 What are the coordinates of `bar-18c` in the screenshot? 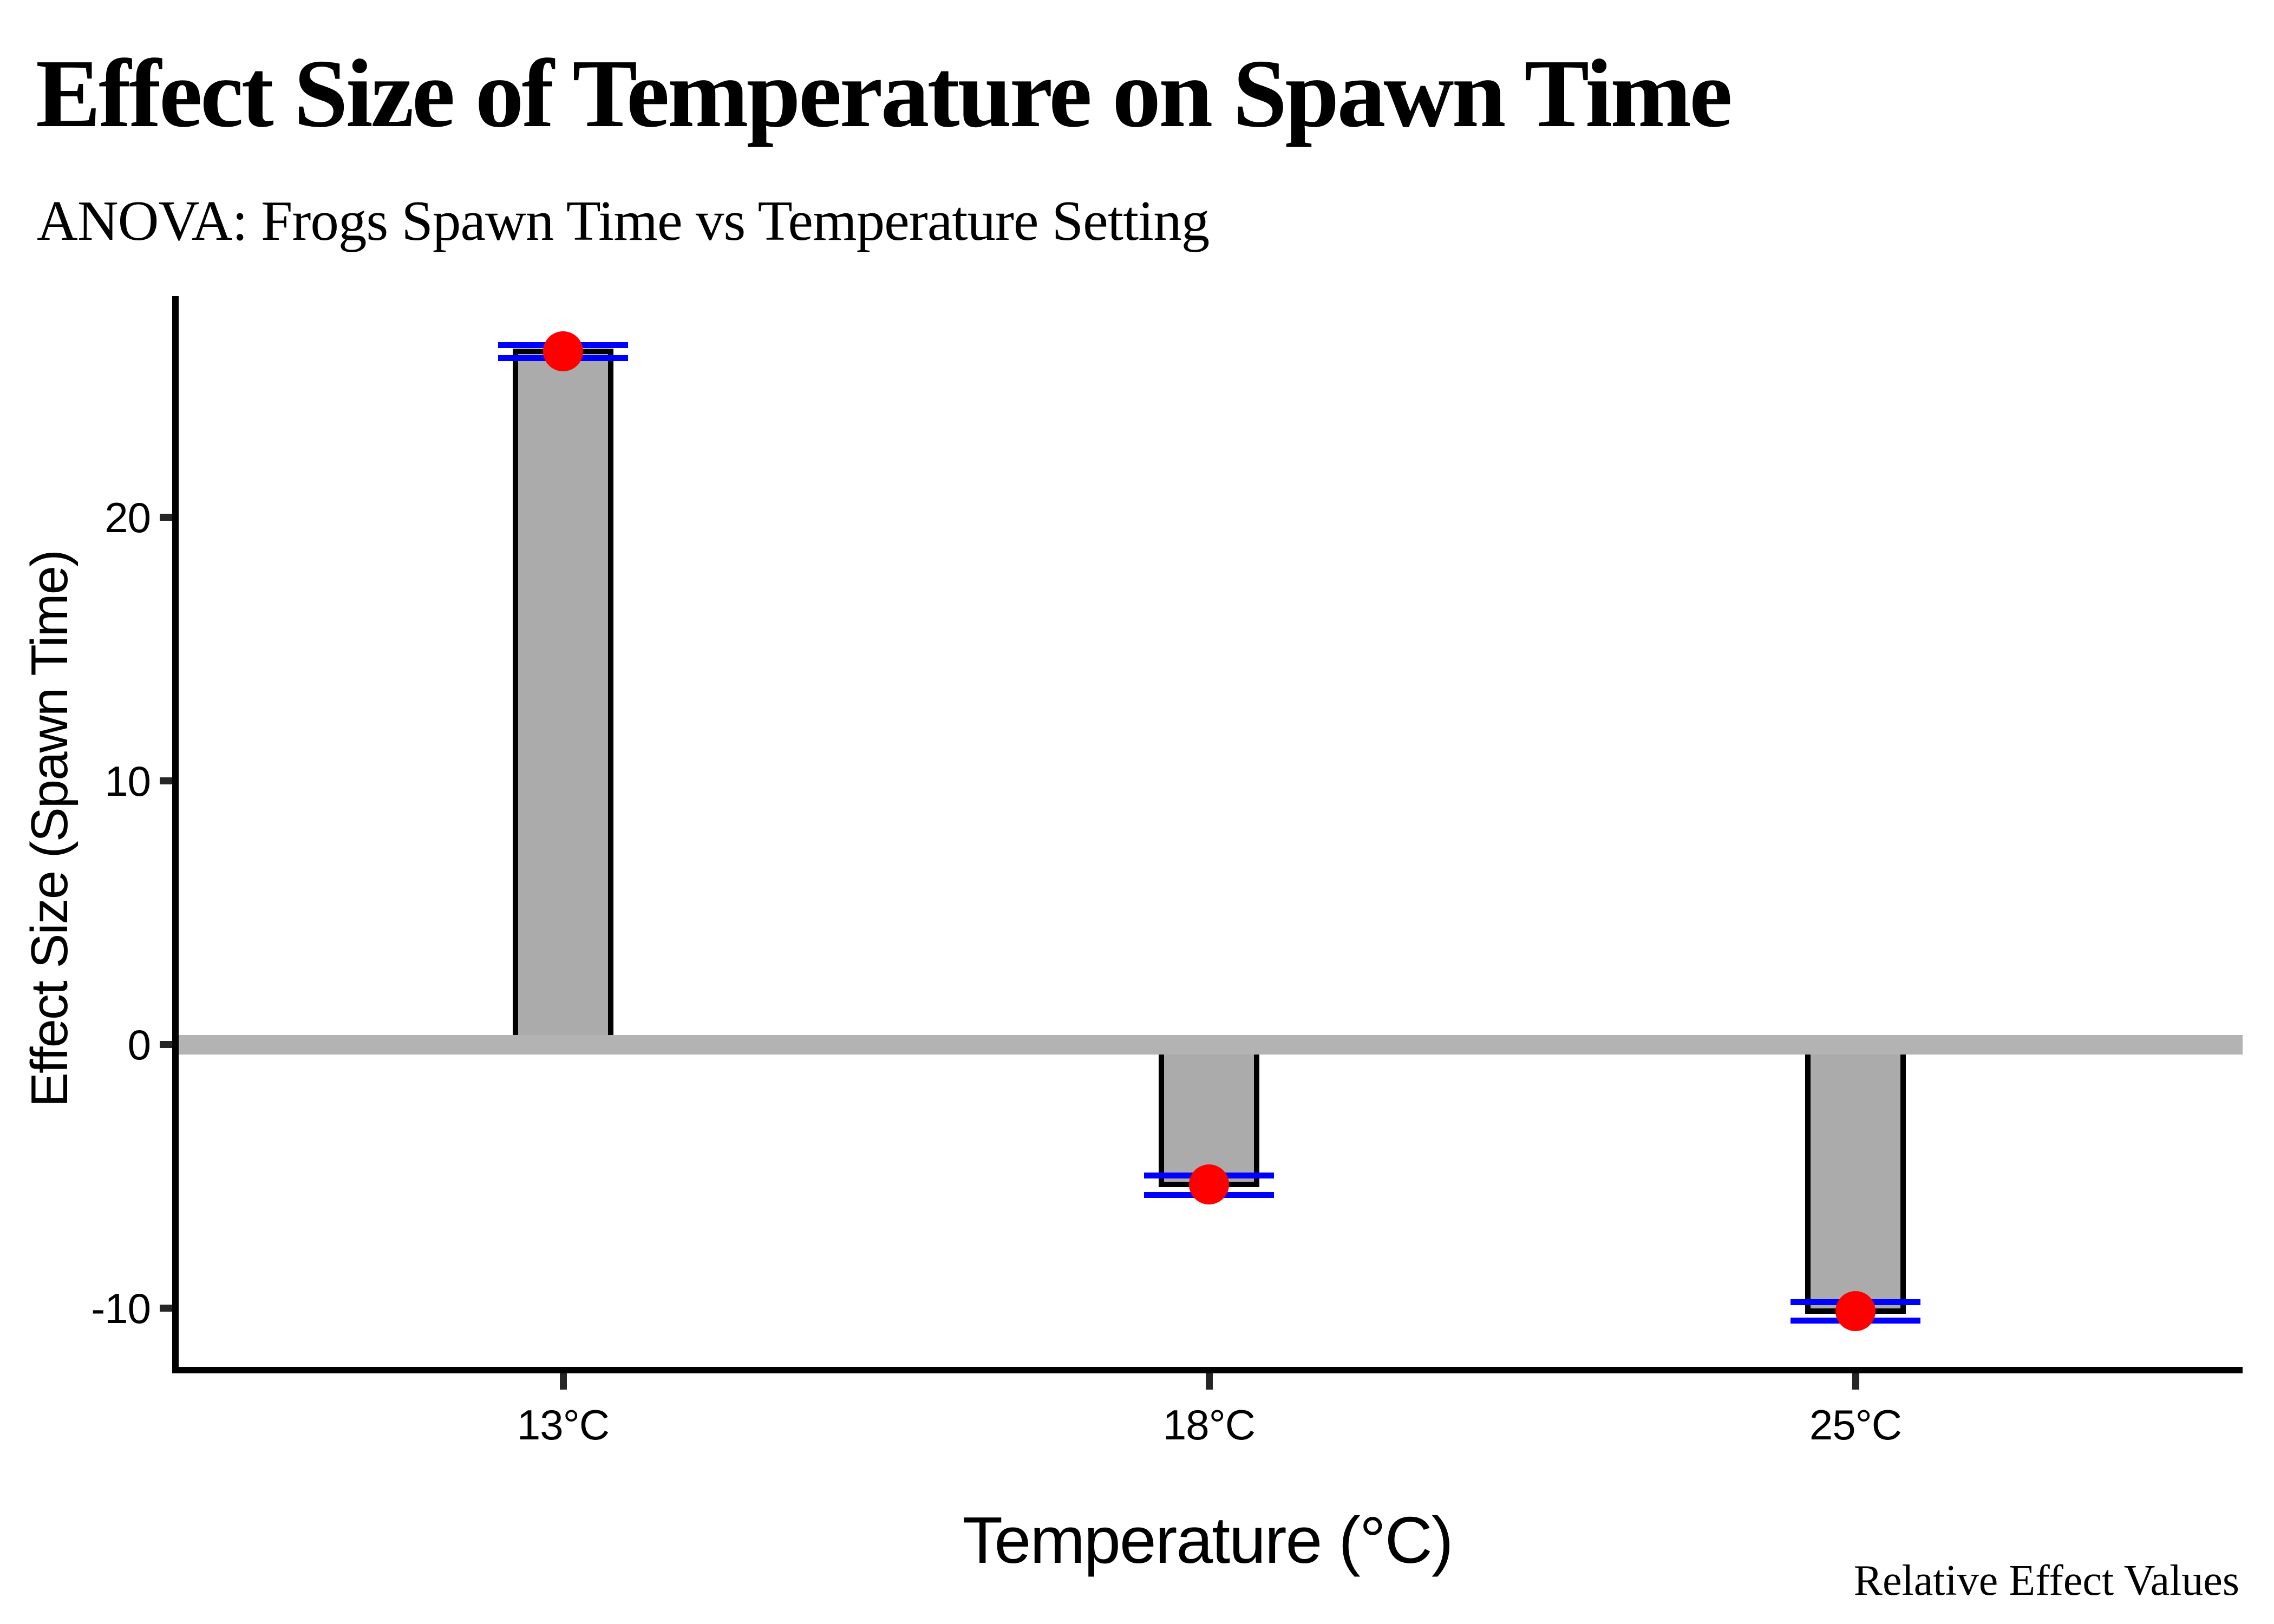 It's located at (1209, 1112).